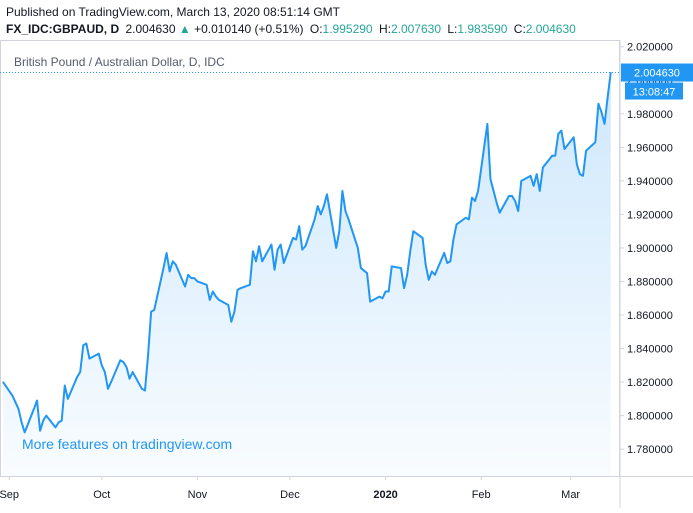 The image size is (693, 513). I want to click on open-label: O:, so click(316, 29).